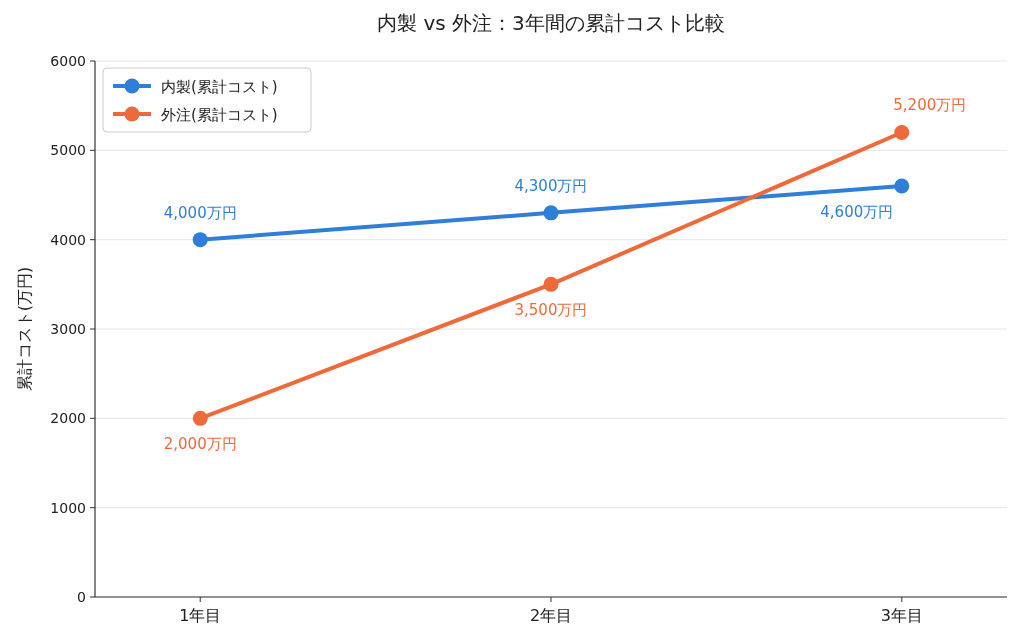  What do you see at coordinates (219, 115) in the screenshot?
I see `legend-label: 外注(累計コスト)` at bounding box center [219, 115].